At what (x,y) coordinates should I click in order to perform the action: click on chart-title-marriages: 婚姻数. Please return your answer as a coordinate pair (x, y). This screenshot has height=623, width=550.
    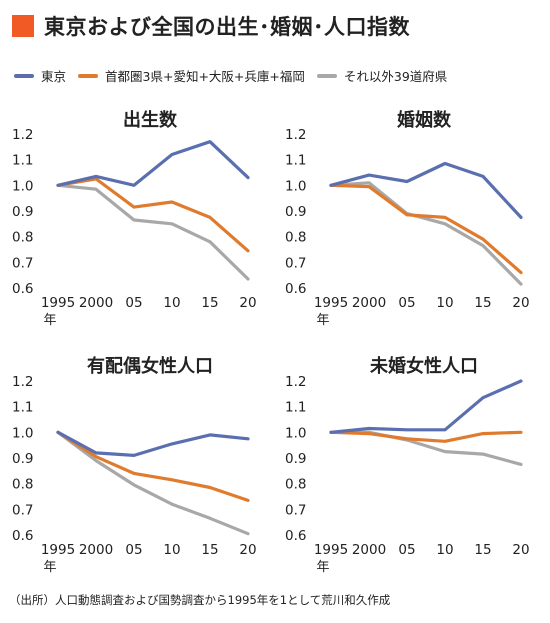
    Looking at the image, I should click on (424, 120).